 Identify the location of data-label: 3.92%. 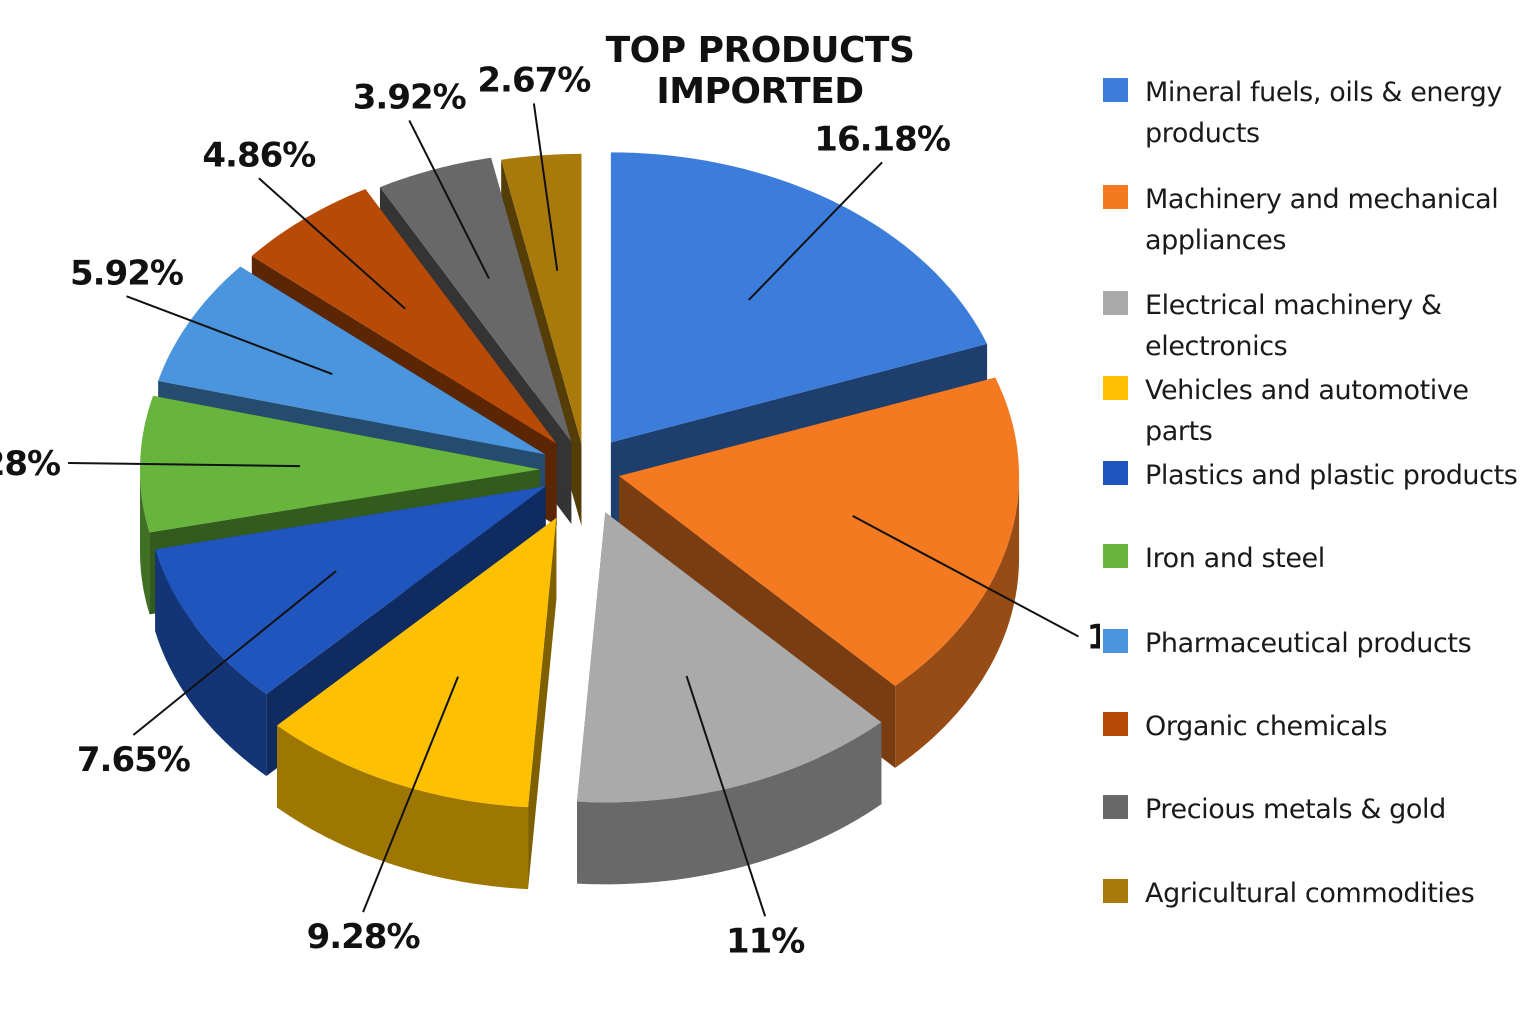
(409, 97).